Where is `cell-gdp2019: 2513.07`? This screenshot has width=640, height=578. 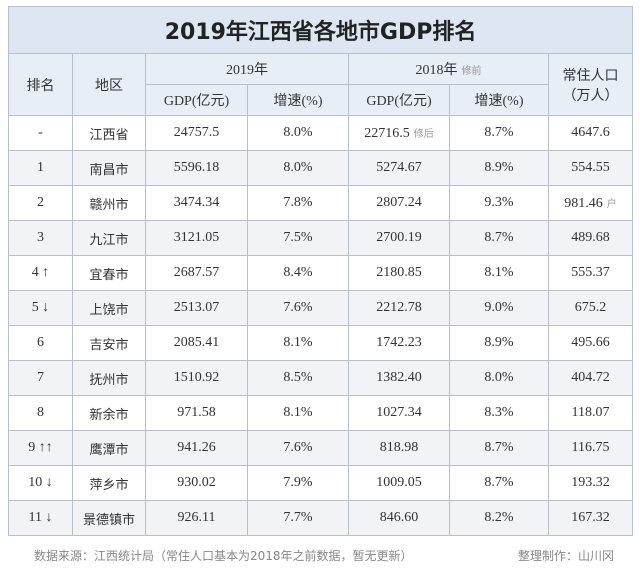 cell-gdp2019: 2513.07 is located at coordinates (196, 308).